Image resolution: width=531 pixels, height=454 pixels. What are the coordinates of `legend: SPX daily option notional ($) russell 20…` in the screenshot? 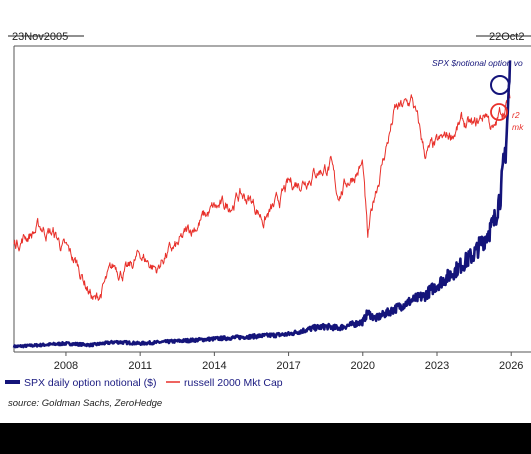 It's located at (144, 383).